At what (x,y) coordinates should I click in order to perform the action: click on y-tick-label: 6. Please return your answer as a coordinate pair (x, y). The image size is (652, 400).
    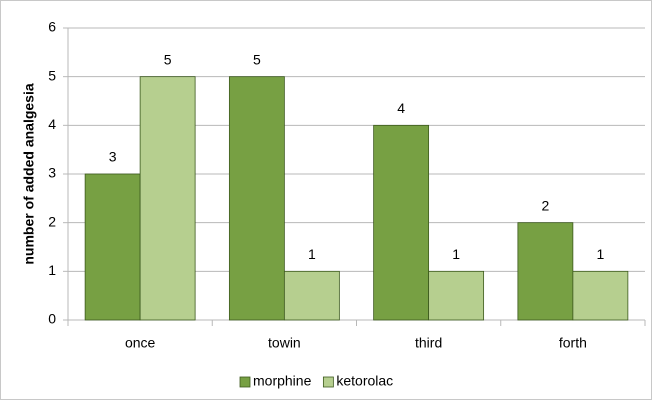
    Looking at the image, I should click on (52, 27).